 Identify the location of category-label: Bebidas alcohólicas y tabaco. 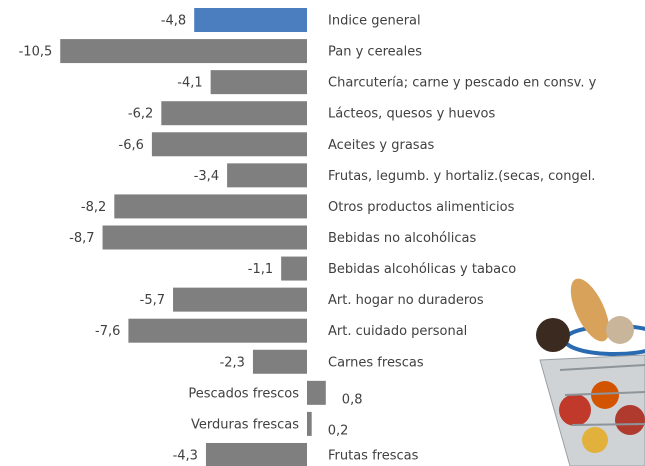
(422, 269).